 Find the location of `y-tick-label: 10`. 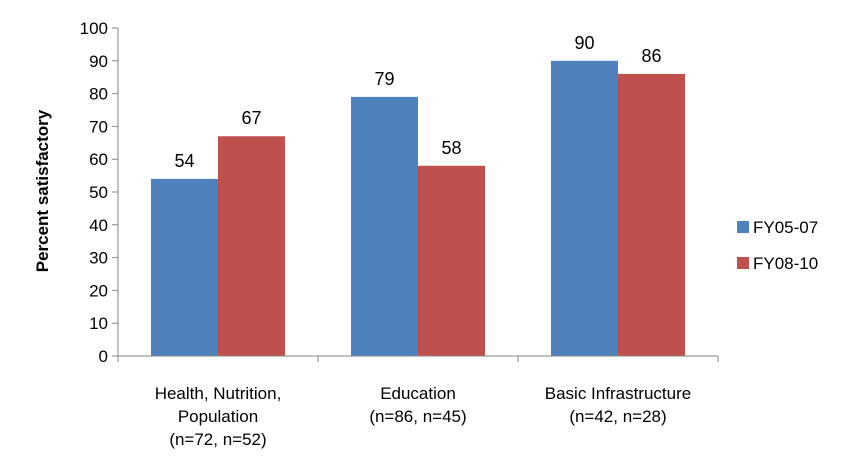

y-tick-label: 10 is located at coordinates (98, 323).